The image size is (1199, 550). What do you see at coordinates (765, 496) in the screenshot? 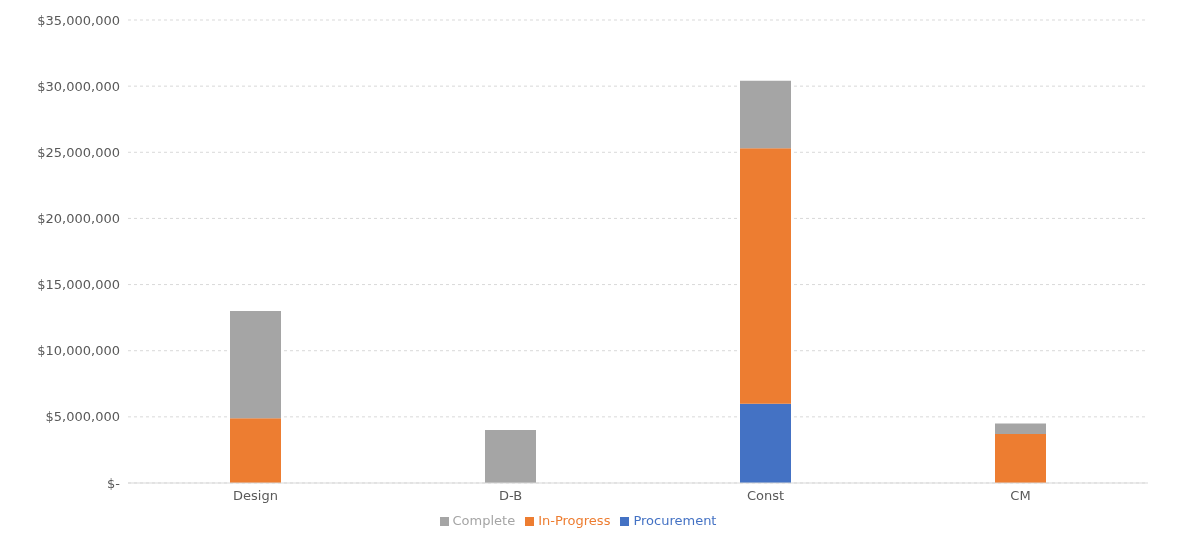
I see `x-tick-label: Const` at bounding box center [765, 496].